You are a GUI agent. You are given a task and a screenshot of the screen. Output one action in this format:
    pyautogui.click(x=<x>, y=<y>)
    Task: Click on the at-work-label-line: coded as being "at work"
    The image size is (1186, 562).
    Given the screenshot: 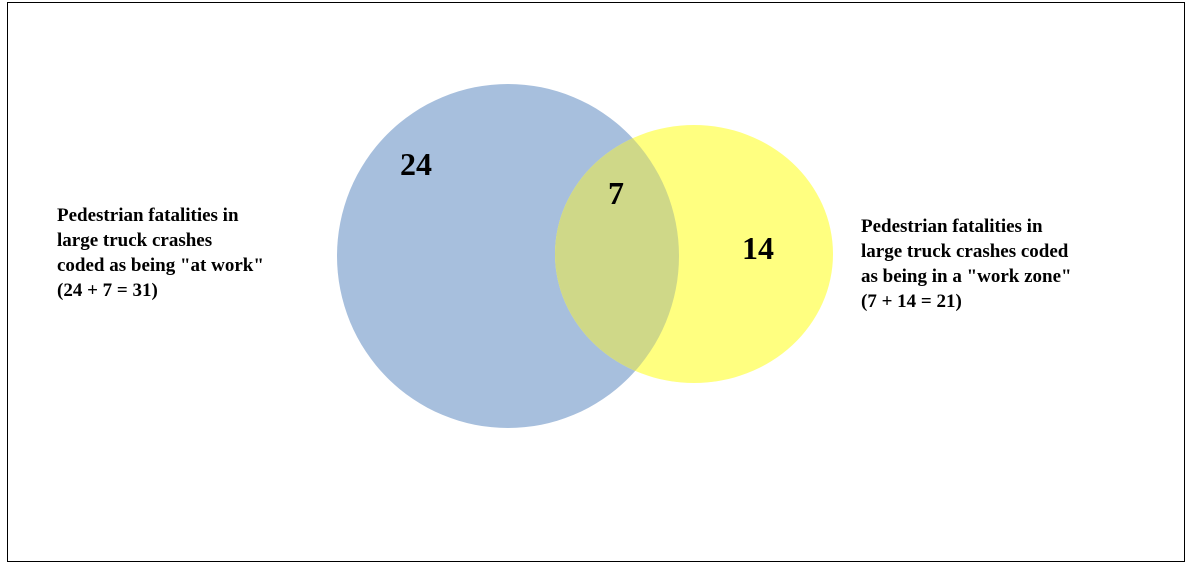 What is the action you would take?
    pyautogui.click(x=160, y=265)
    